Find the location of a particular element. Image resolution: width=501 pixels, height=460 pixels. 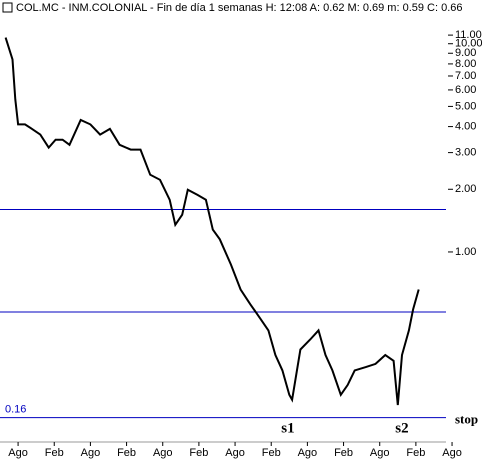

y-tick-label: 11.00 is located at coordinates (468, 35).